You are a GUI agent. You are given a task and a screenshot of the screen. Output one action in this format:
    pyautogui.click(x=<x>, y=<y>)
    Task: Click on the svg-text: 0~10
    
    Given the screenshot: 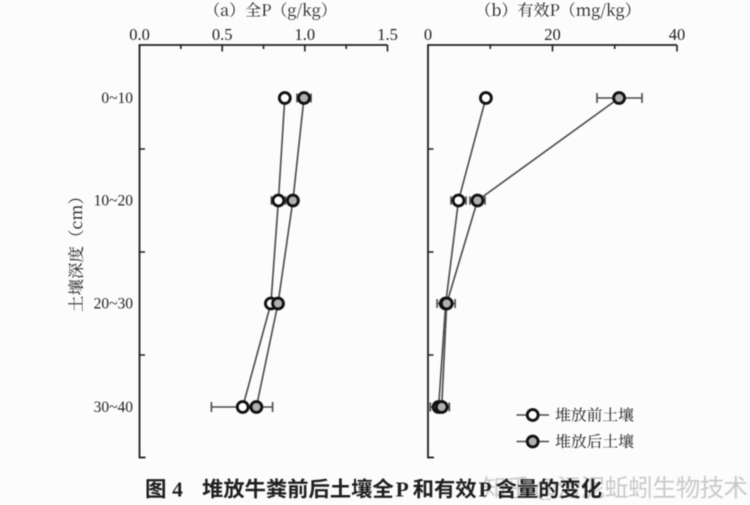 What is the action you would take?
    pyautogui.click(x=117, y=98)
    